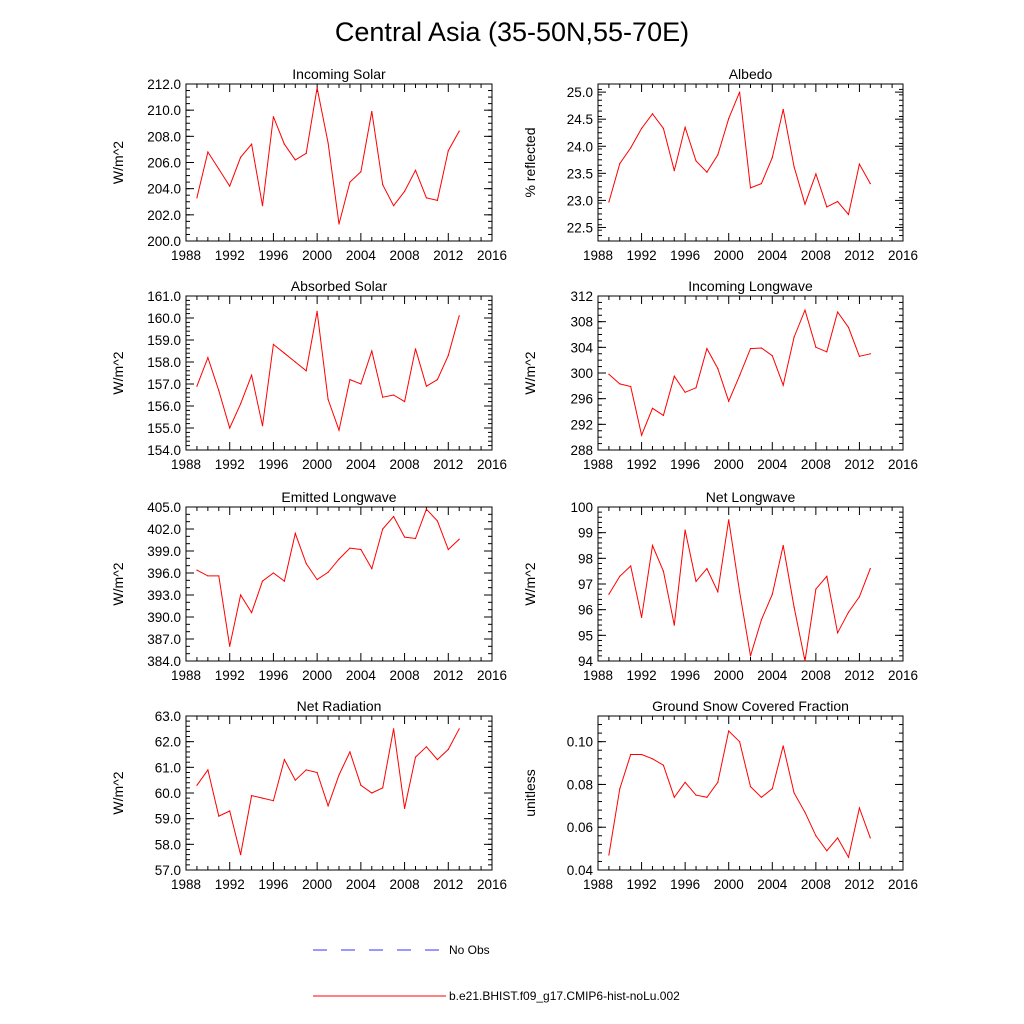  What do you see at coordinates (164, 661) in the screenshot?
I see `y-tick-label: 384.0` at bounding box center [164, 661].